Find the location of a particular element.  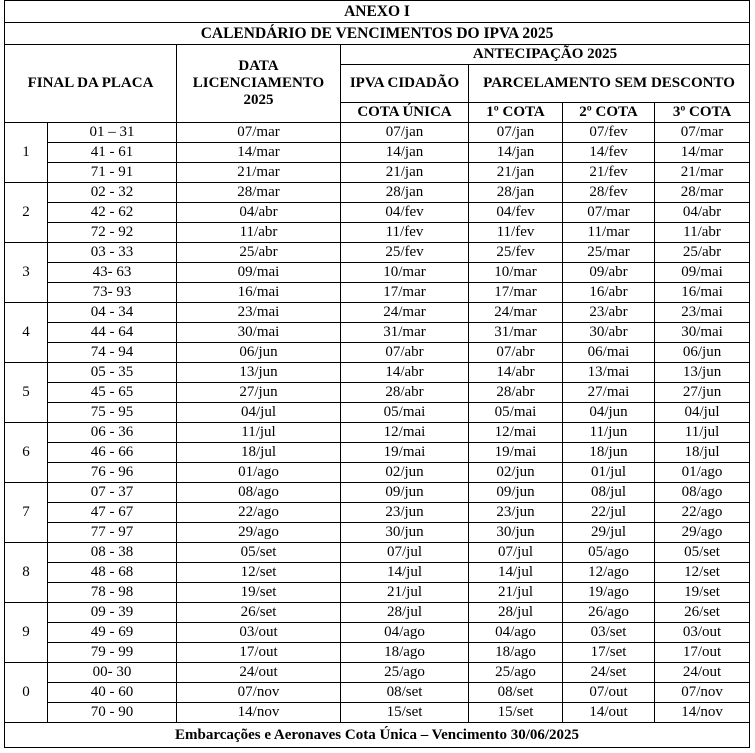

table-row: 49 - 69 03/out 04/ago 04/ago 03/set 03/out is located at coordinates (378, 632).